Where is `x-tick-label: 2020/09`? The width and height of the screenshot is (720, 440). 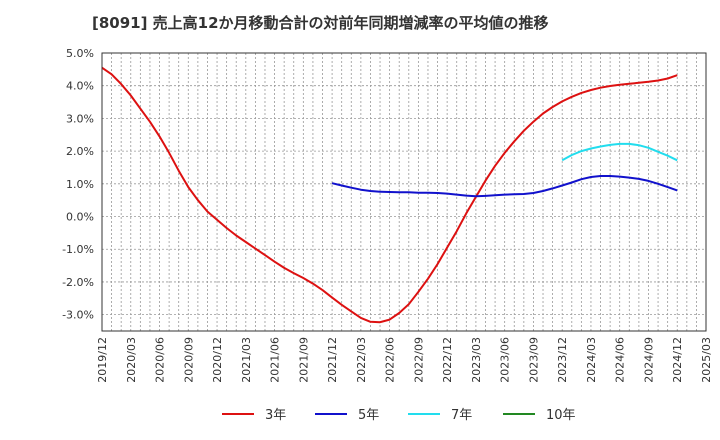
x-tick-label: 2020/09 is located at coordinates (188, 360).